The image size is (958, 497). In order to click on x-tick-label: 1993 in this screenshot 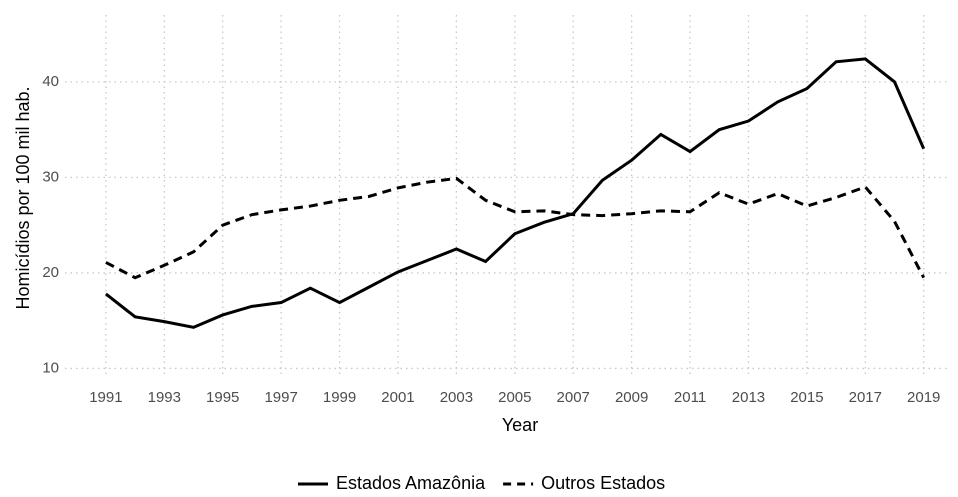, I will do `click(164, 397)`.